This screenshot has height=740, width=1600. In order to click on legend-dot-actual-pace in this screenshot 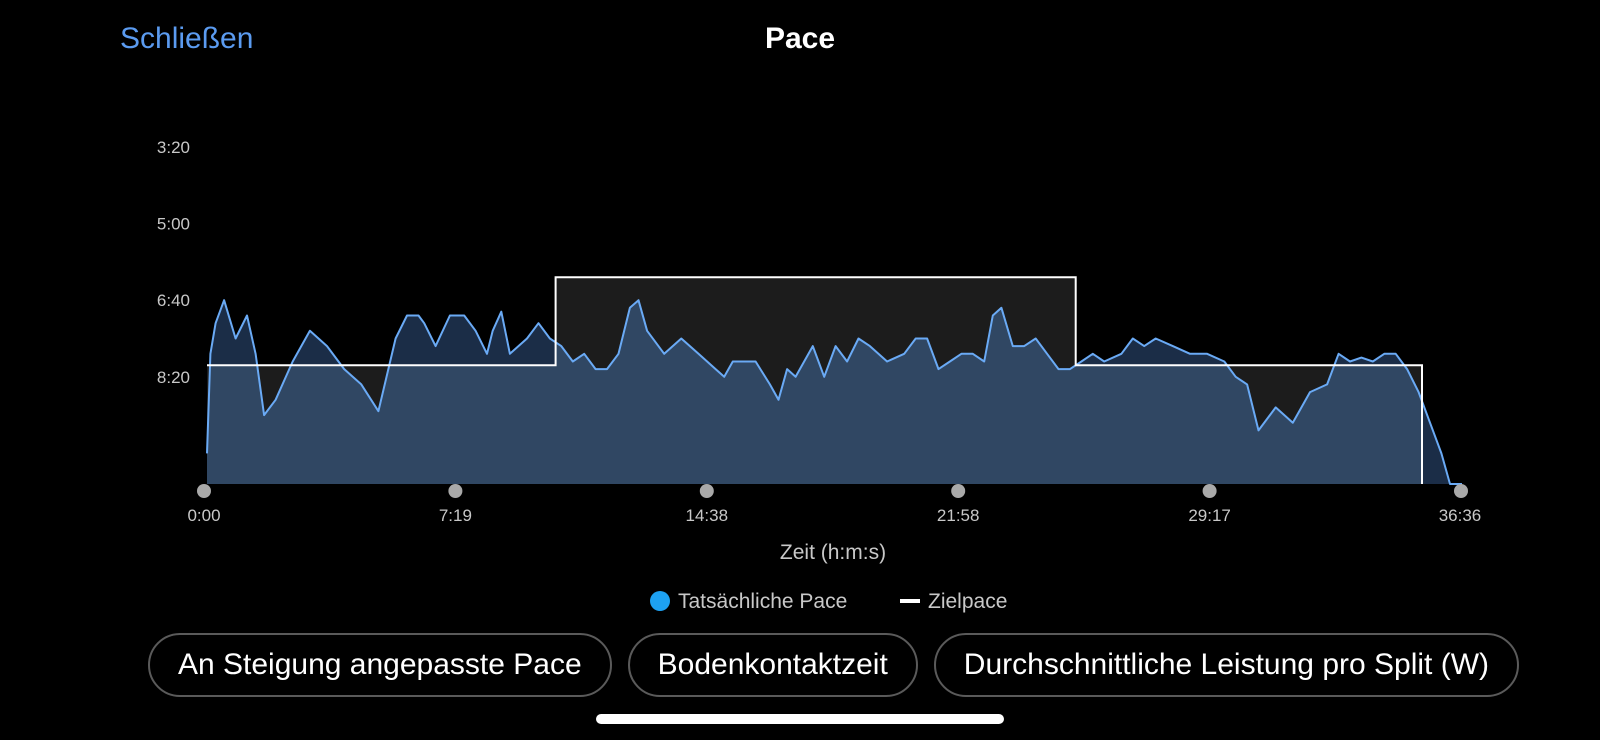, I will do `click(660, 601)`.